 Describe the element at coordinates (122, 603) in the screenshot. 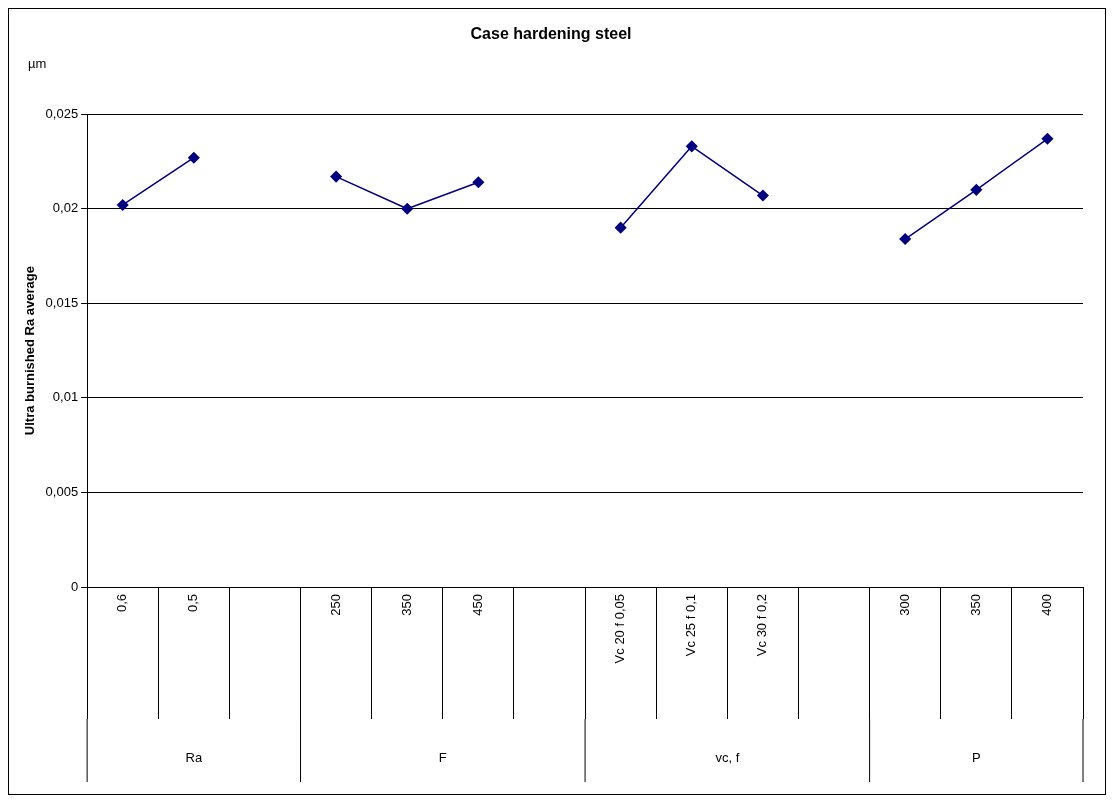

I see `x-tick-label: 0,6` at that location.